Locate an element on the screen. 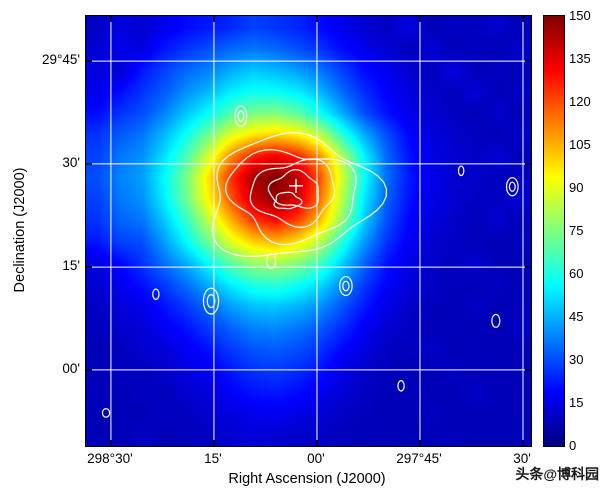  y-tick-label: 15' is located at coordinates (71, 266).